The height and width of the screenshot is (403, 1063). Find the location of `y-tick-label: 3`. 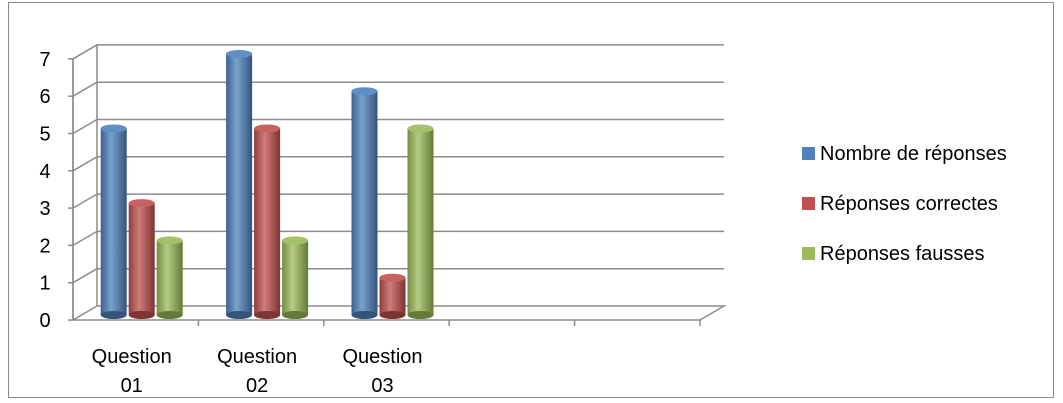

y-tick-label: 3 is located at coordinates (44, 209).